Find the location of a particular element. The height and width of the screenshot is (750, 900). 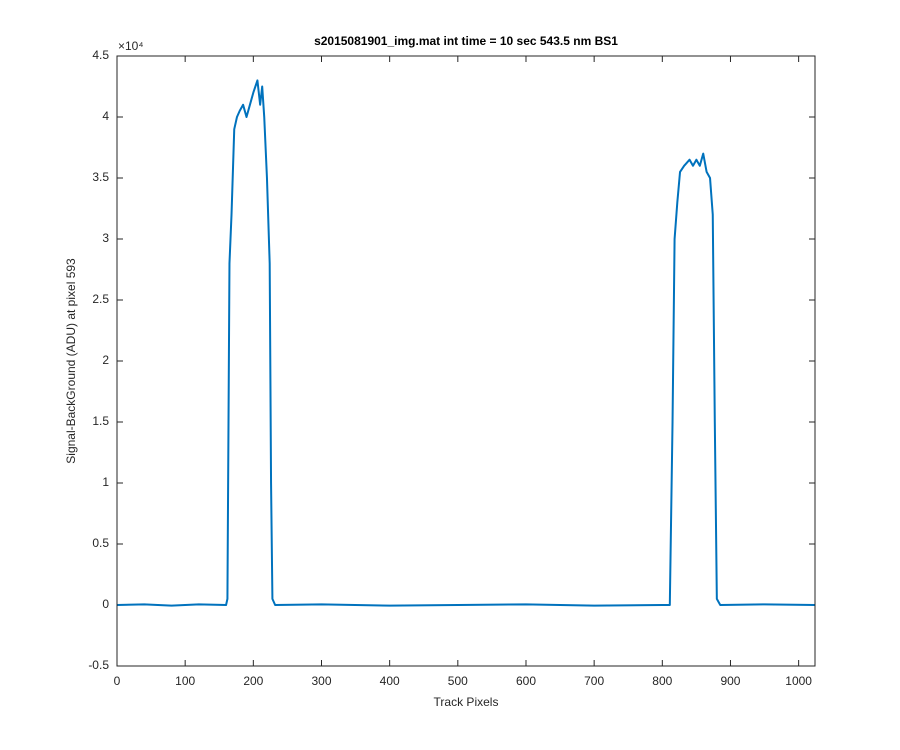

y-tick-label: 4 is located at coordinates (105, 116).